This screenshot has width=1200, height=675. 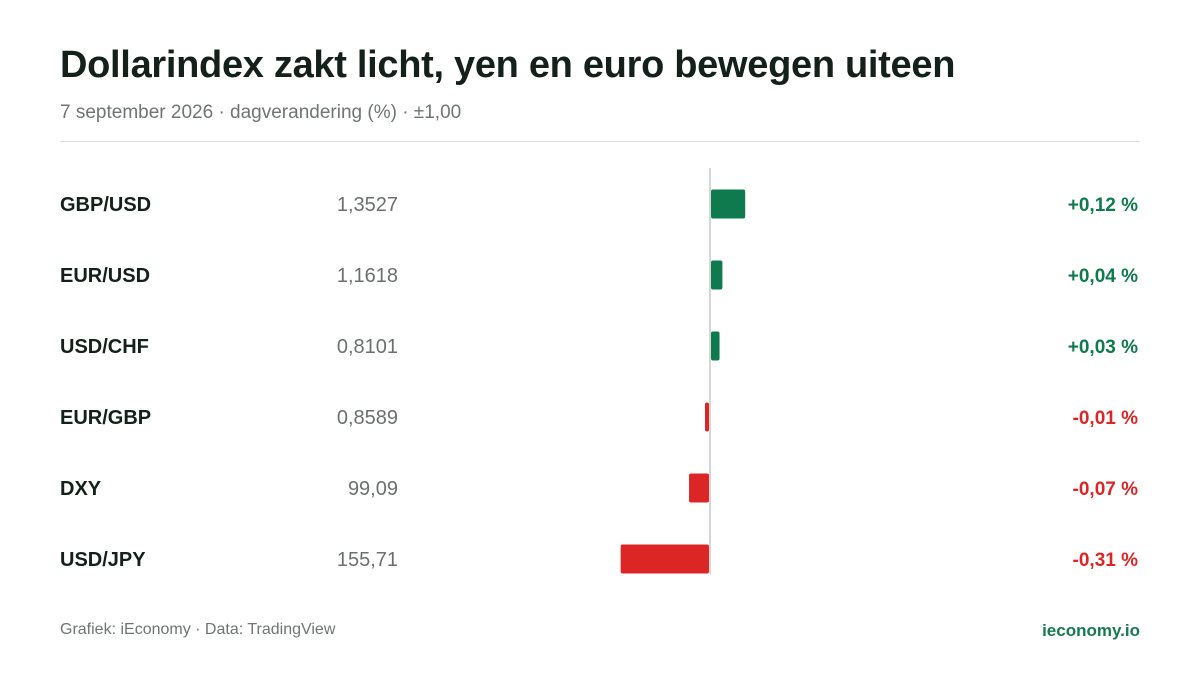 I want to click on value-label: +0,04 %, so click(x=1103, y=276).